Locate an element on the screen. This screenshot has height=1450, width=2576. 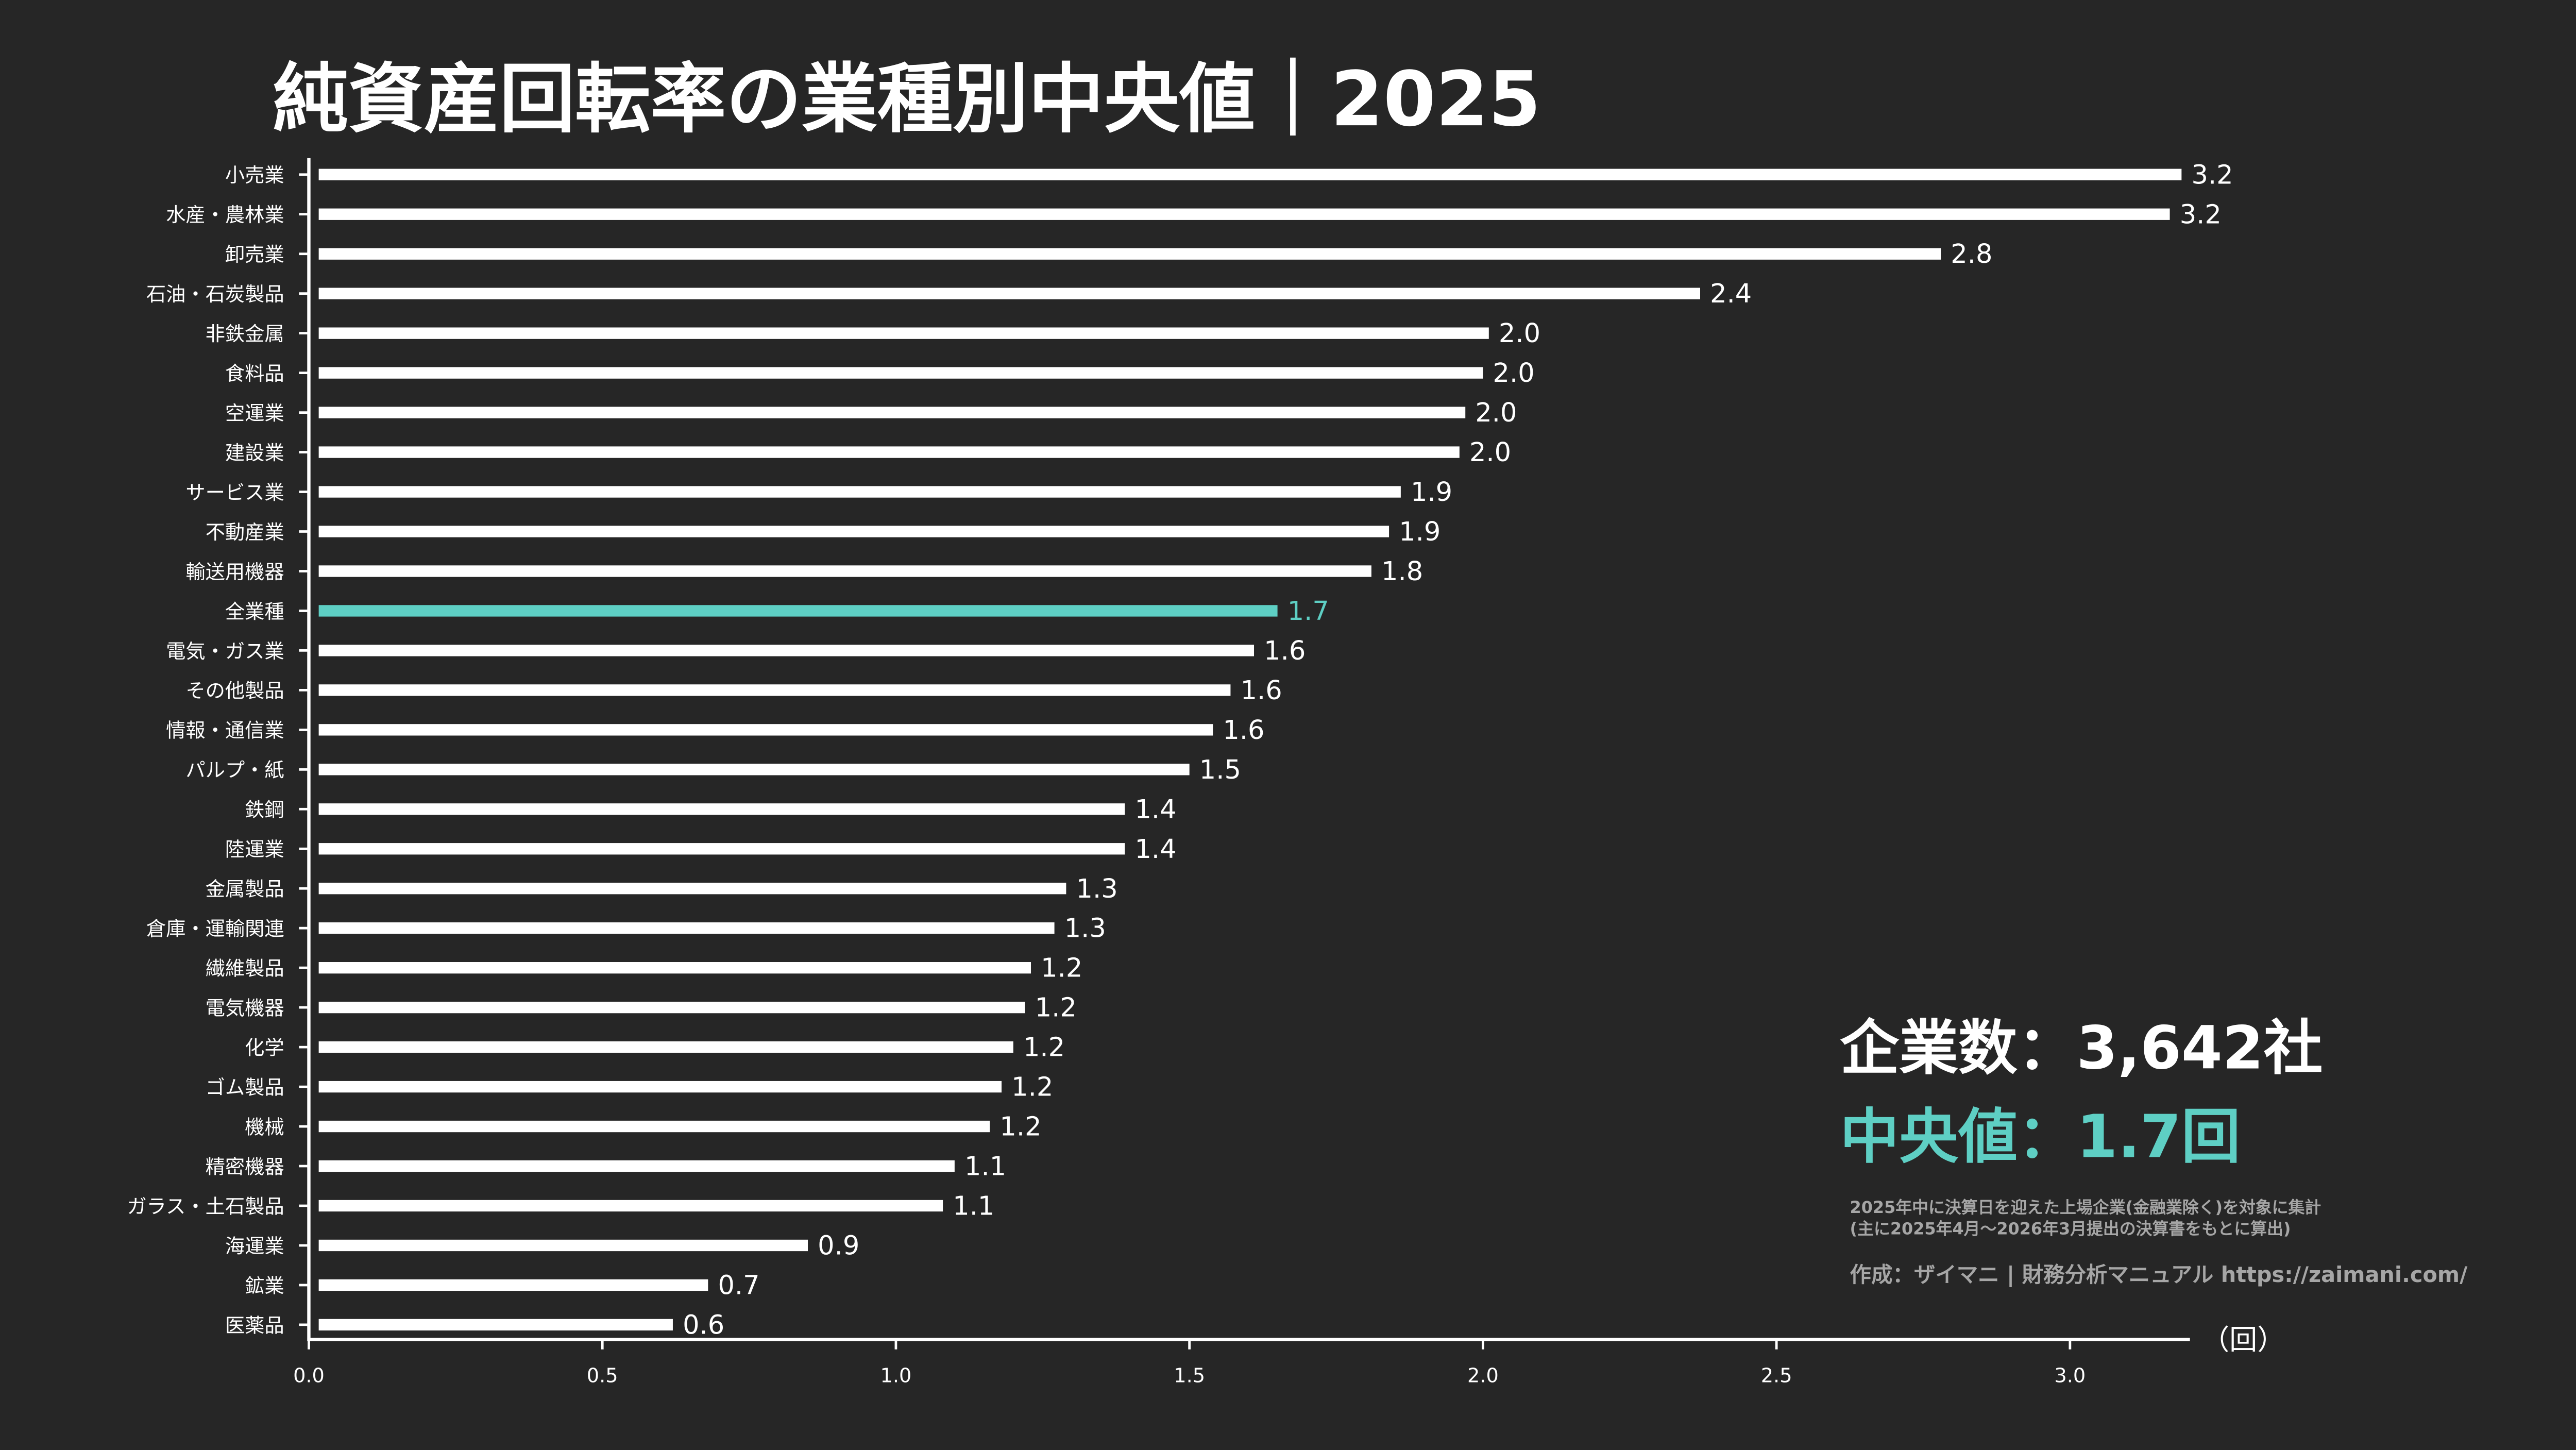
x-tick-label: 2.0 is located at coordinates (1483, 1376).